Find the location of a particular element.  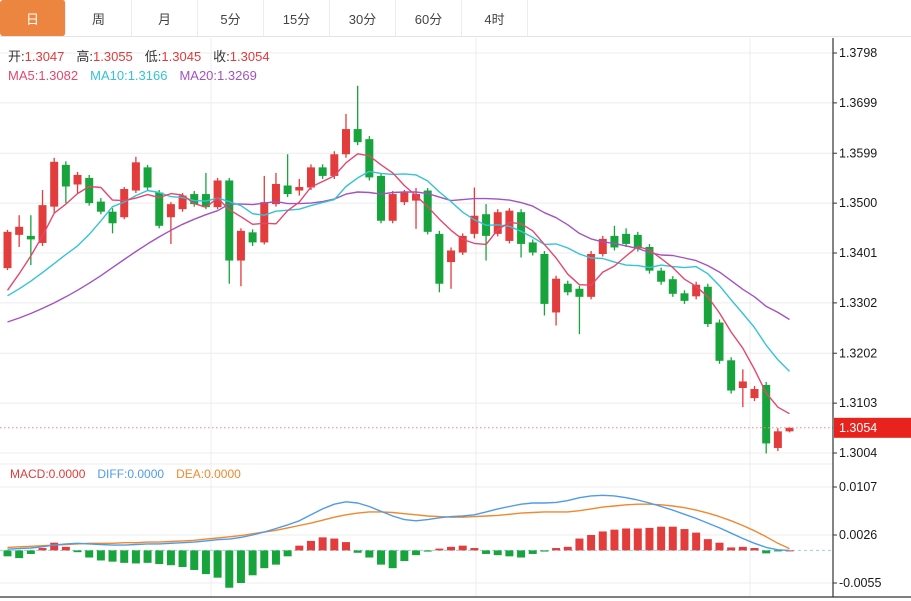

macd-field-0: MACD:0.0000 is located at coordinates (47, 474).